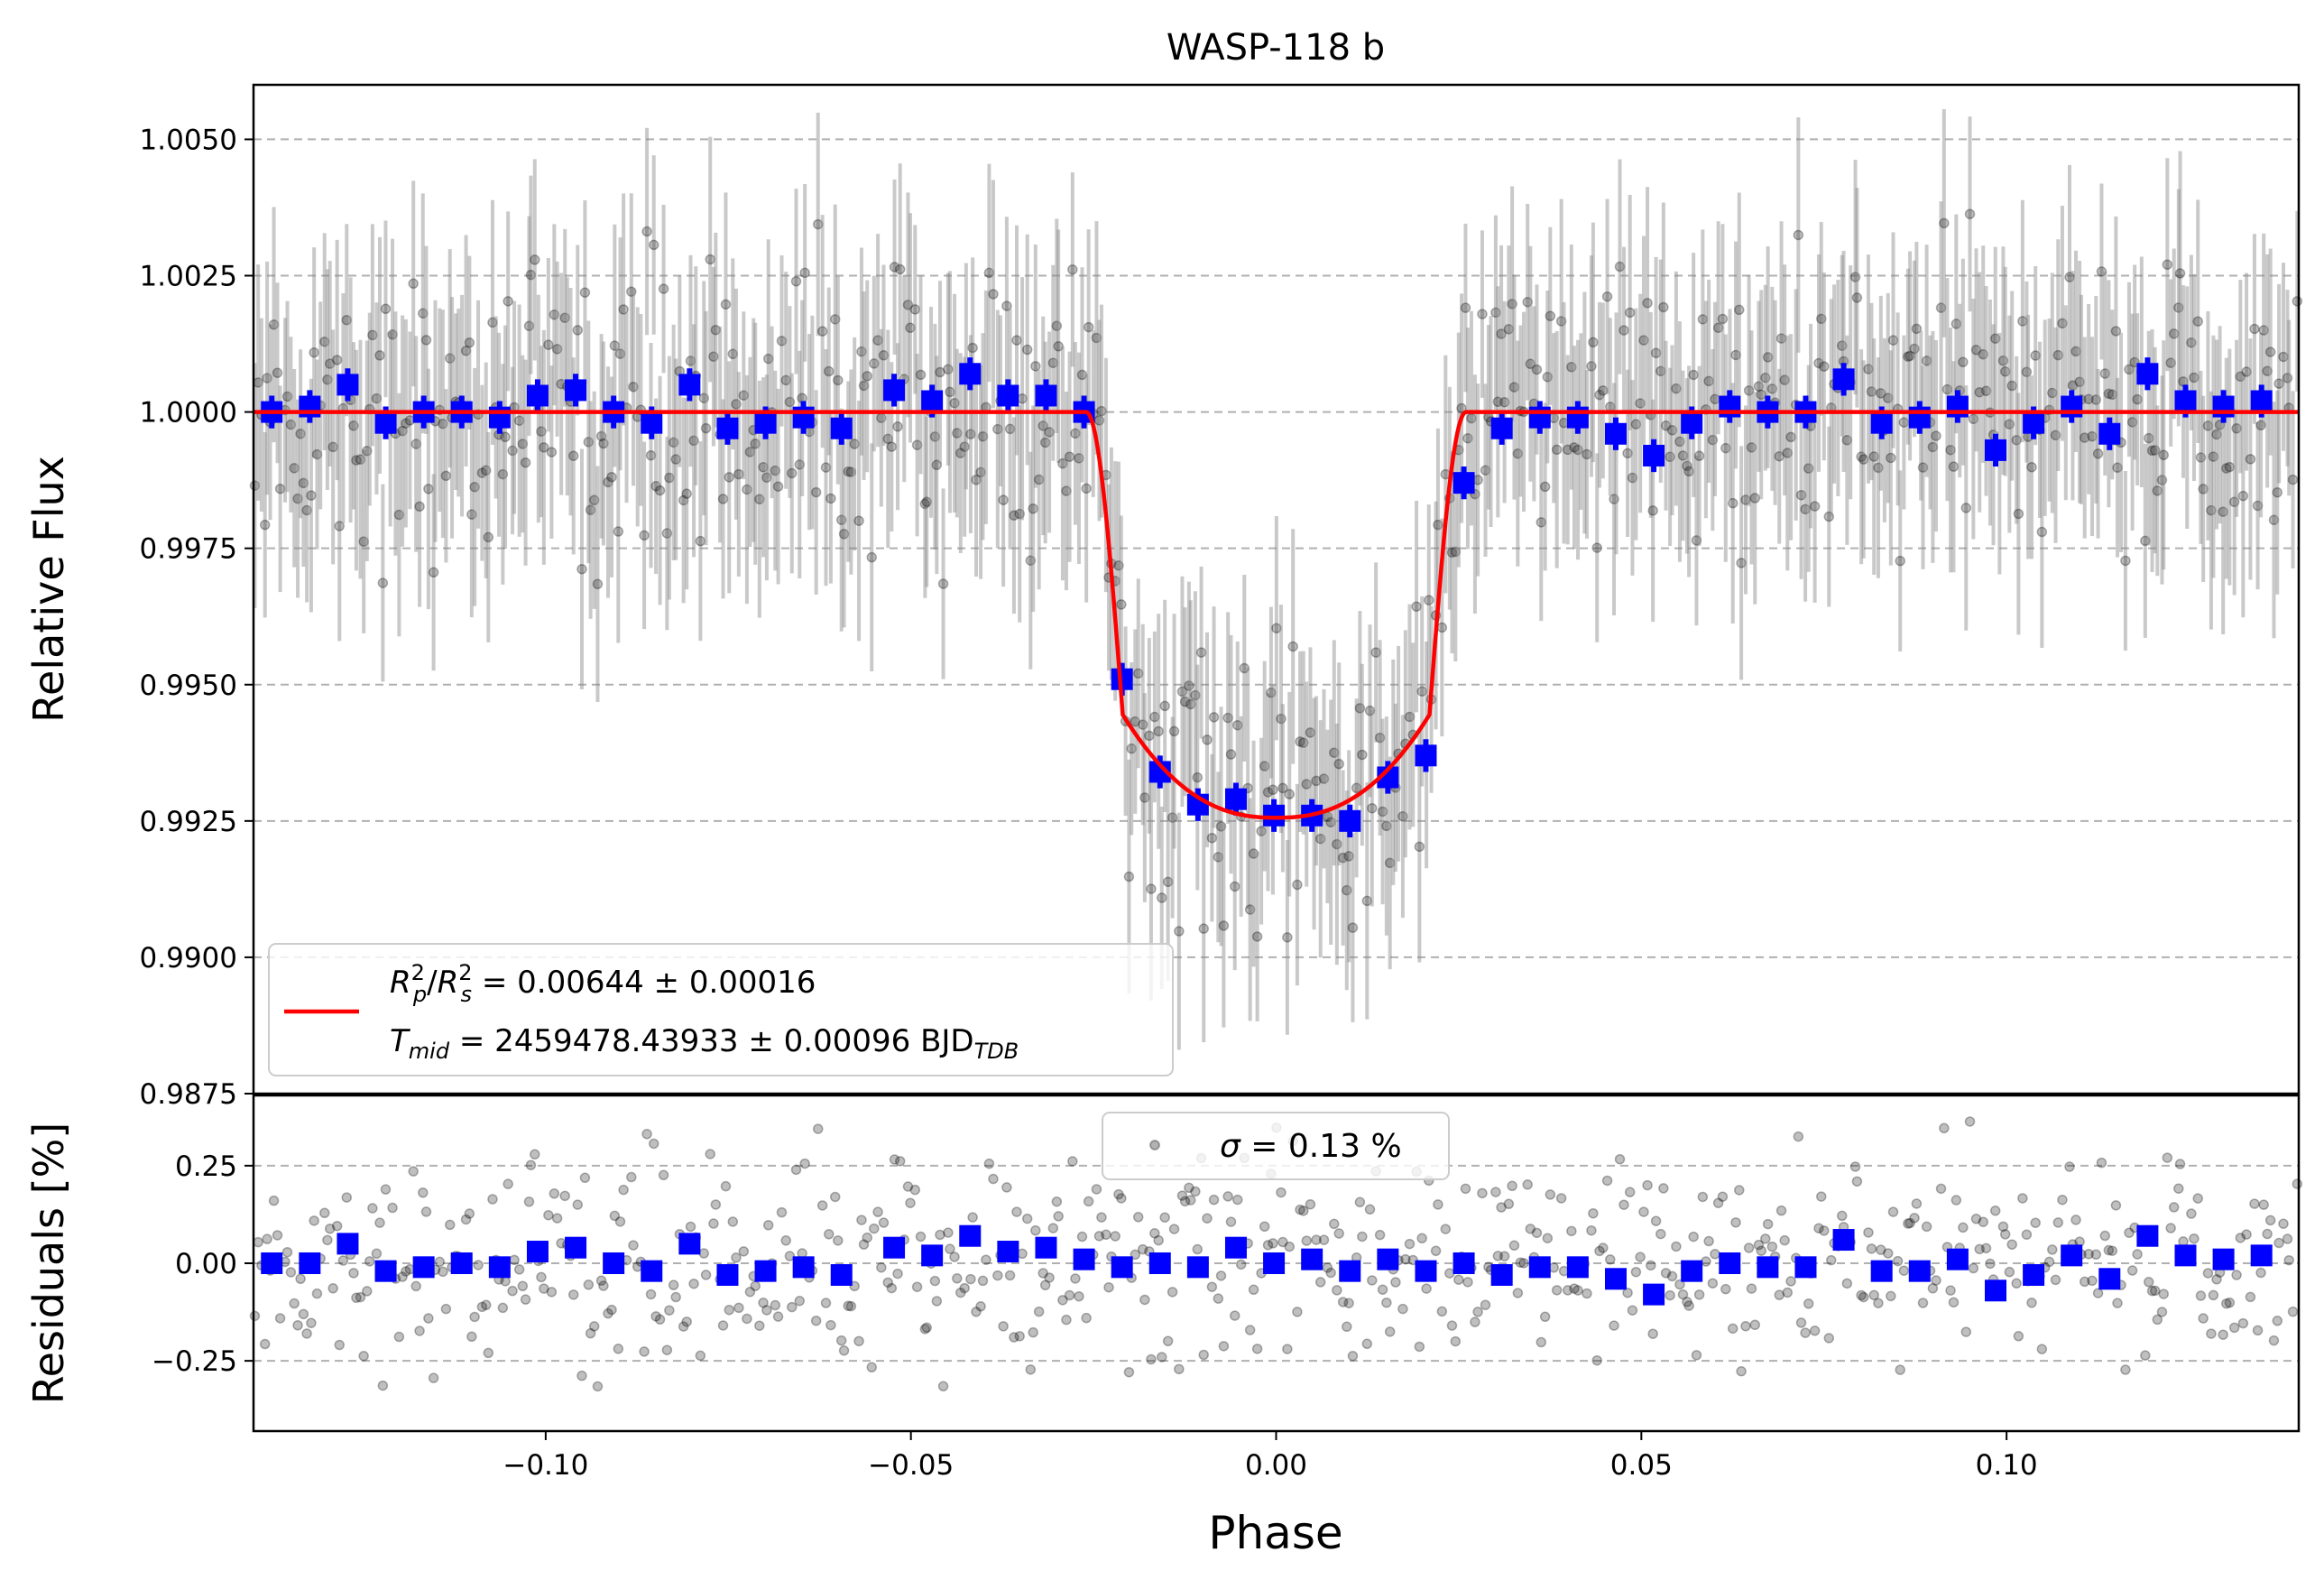  Describe the element at coordinates (188, 686) in the screenshot. I see `main-ytick-label: 0.9950` at that location.